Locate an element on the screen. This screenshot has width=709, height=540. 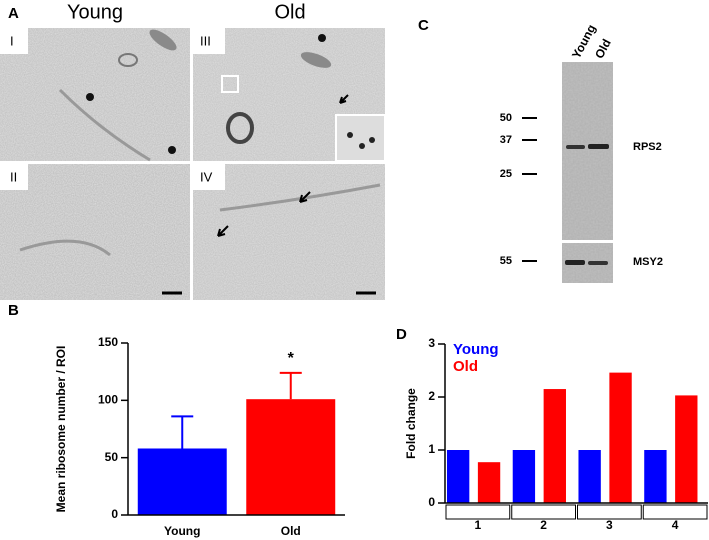
y-tick-label: 2 is located at coordinates (431, 396).